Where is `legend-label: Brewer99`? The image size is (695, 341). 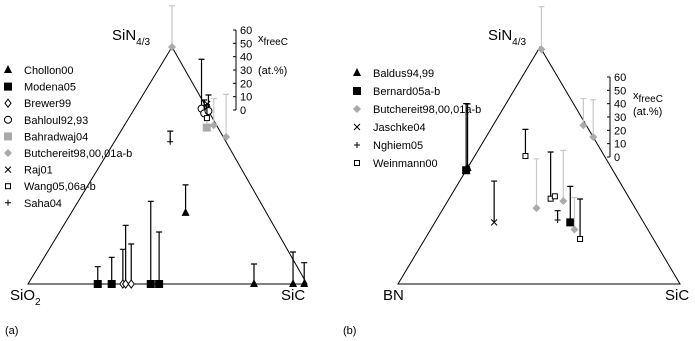
legend-label: Brewer99 is located at coordinates (47, 104).